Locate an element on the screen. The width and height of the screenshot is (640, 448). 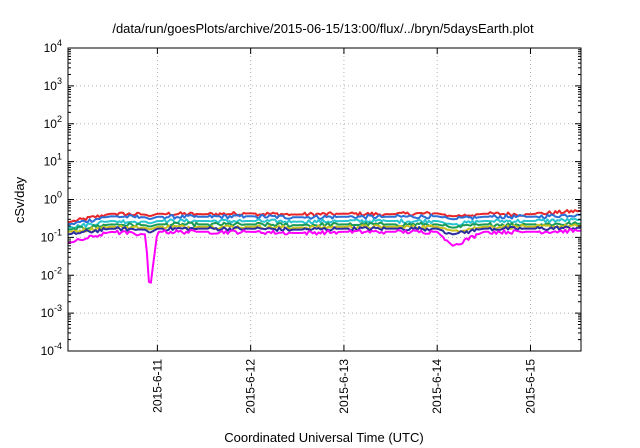
y-axis-label: cSv/day is located at coordinates (19, 199).